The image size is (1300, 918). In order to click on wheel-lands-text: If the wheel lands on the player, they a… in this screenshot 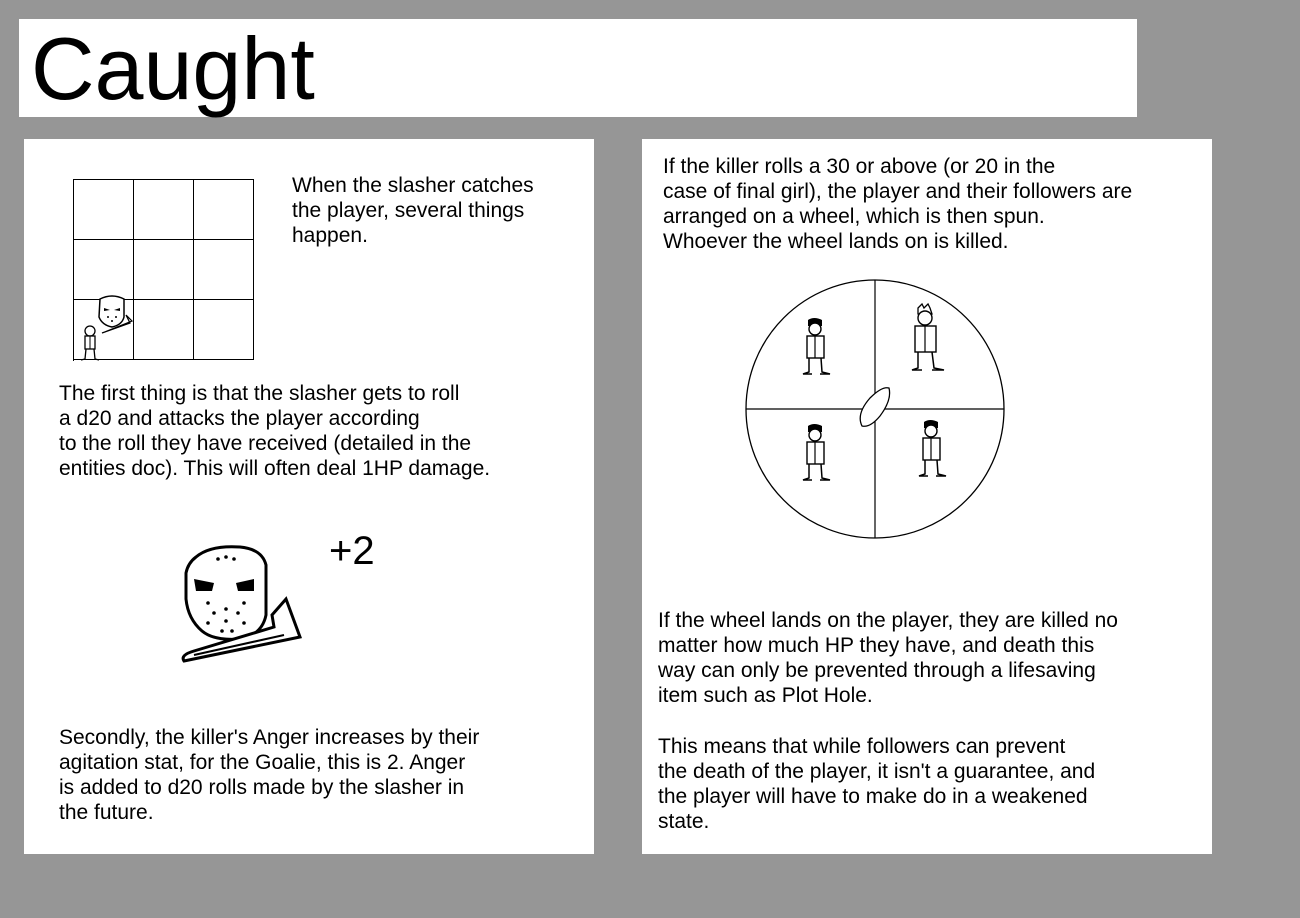, I will do `click(888, 658)`.